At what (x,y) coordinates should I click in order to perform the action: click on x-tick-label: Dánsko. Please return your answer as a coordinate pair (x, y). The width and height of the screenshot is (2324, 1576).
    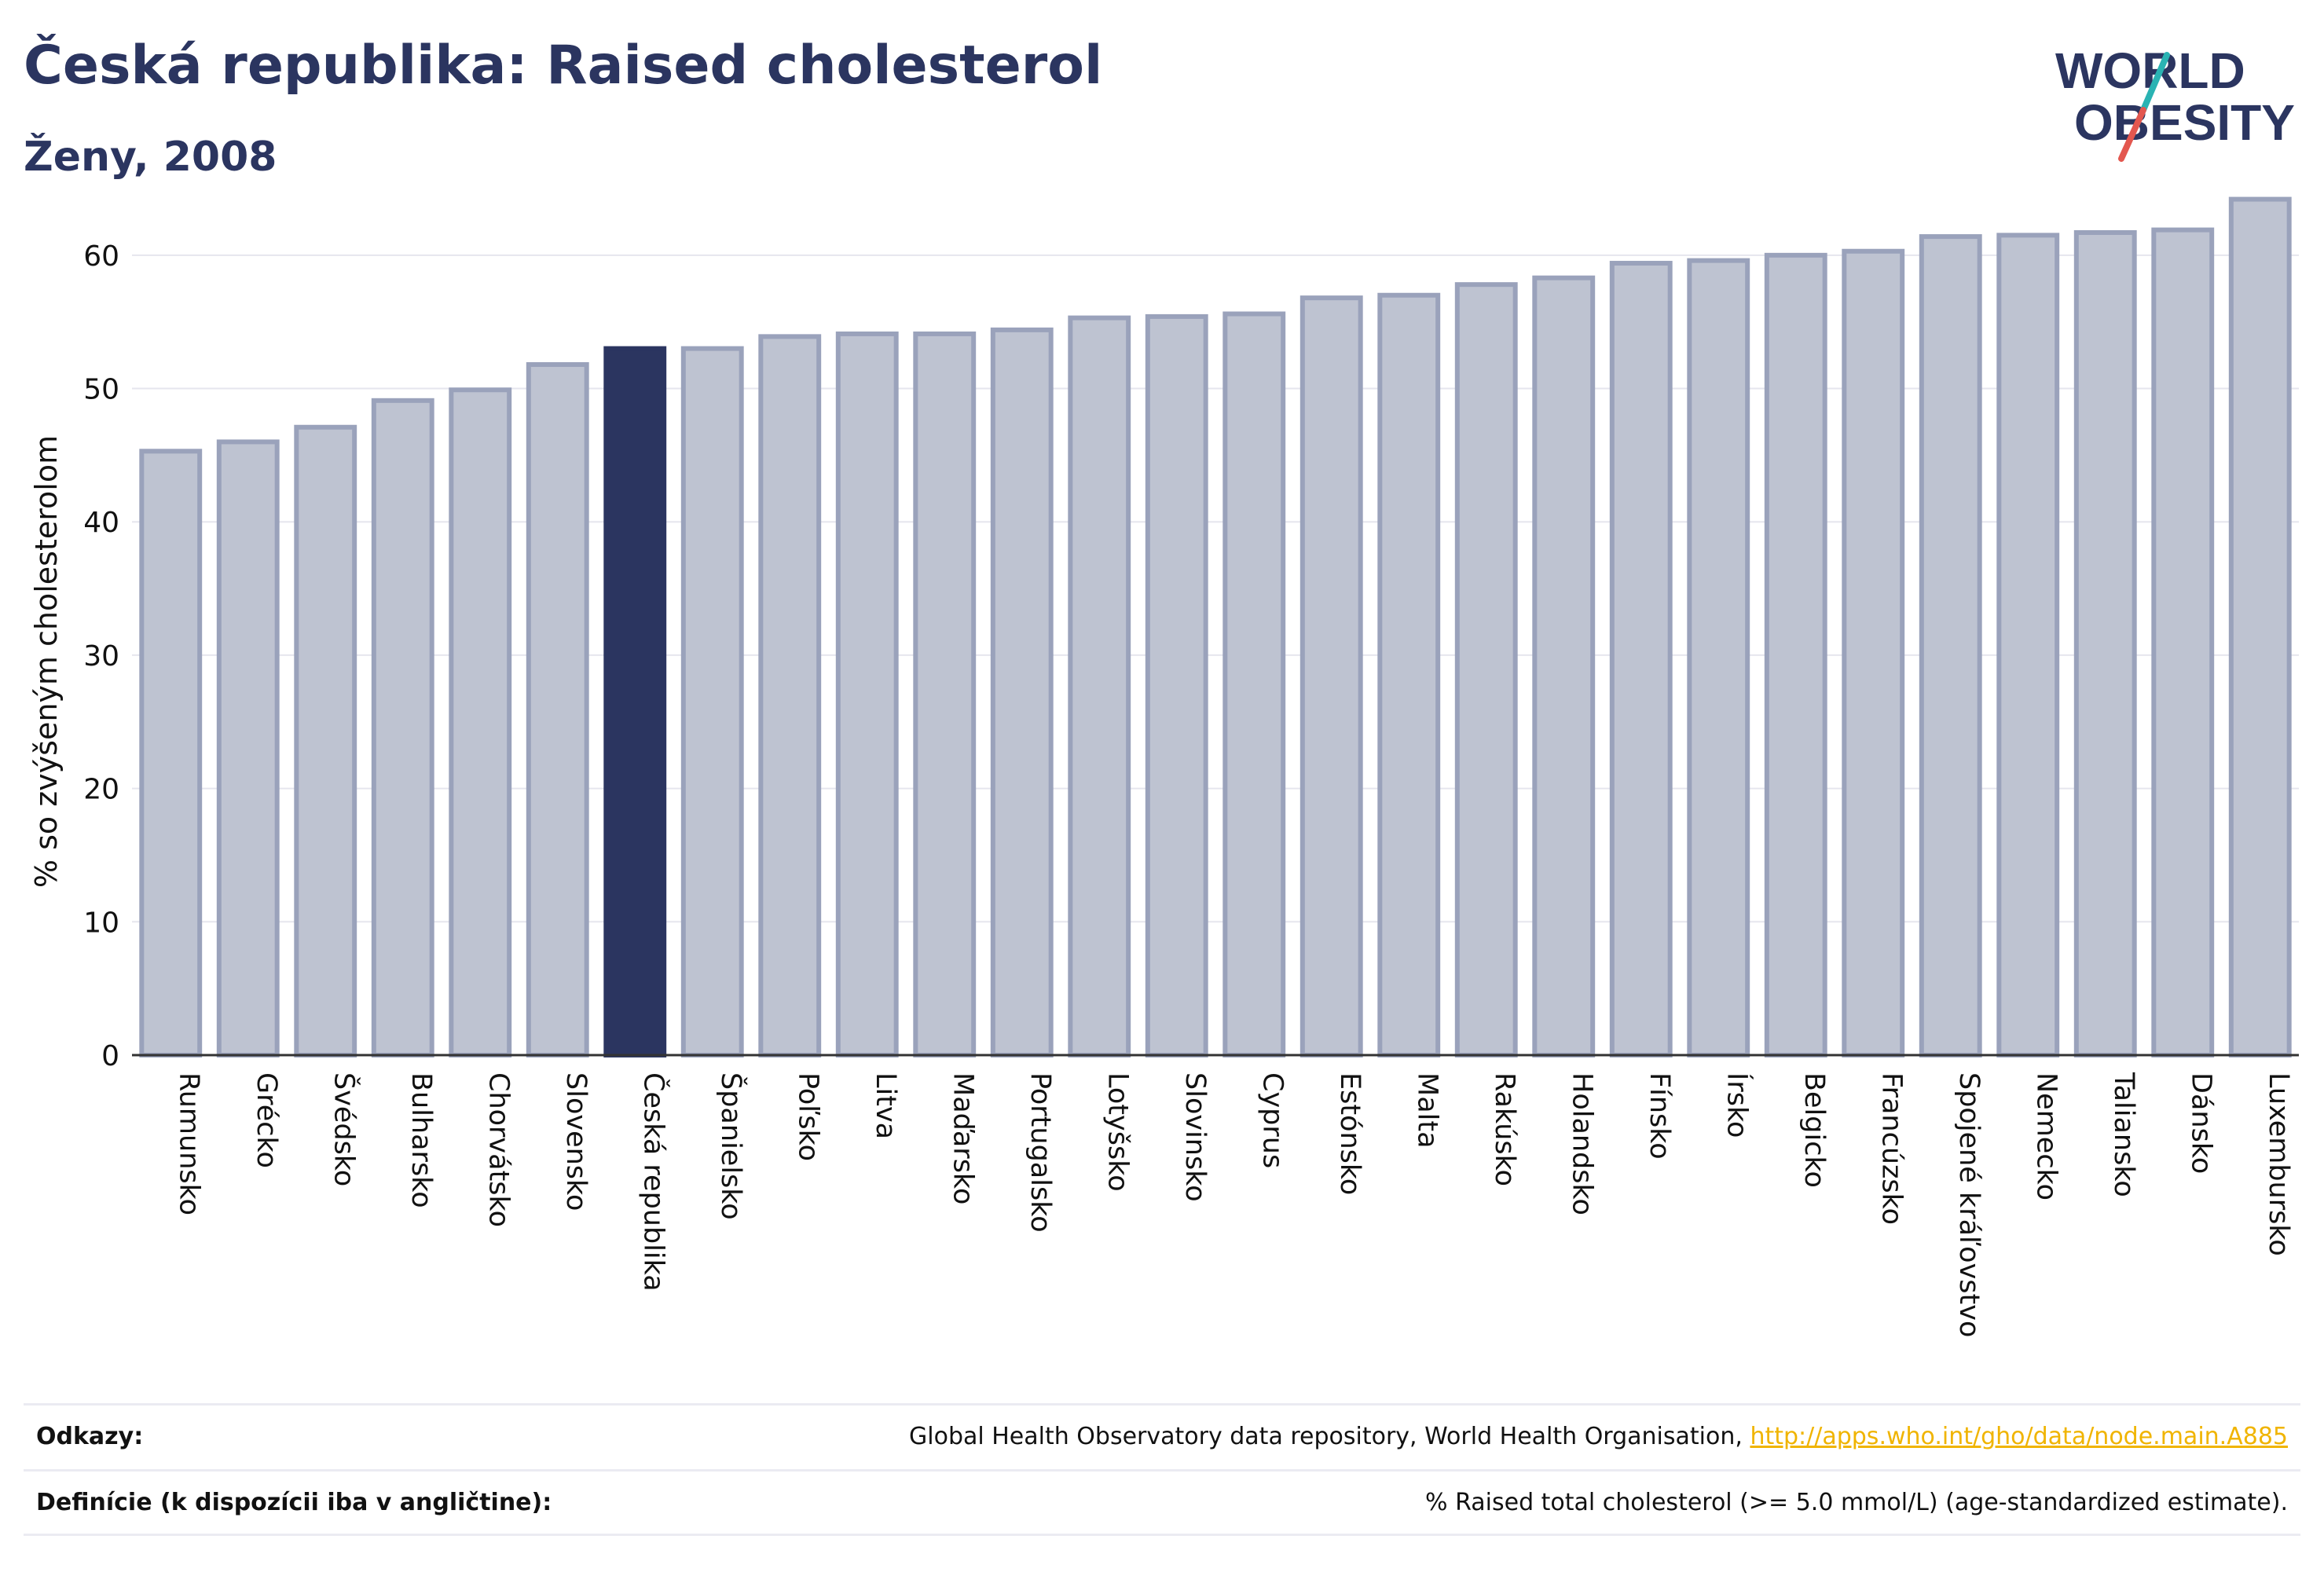
    Looking at the image, I should click on (2200, 1123).